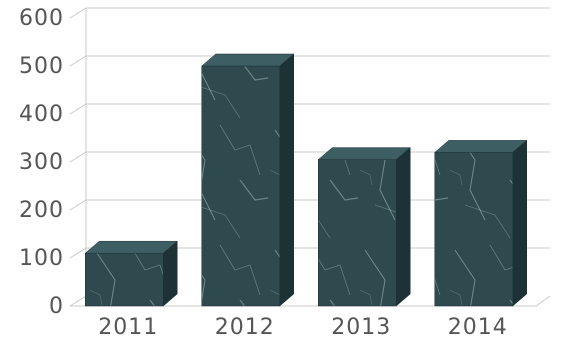  I want to click on y-axis-ticks: 0 100 200 300 400 500 600, so click(41, 162).